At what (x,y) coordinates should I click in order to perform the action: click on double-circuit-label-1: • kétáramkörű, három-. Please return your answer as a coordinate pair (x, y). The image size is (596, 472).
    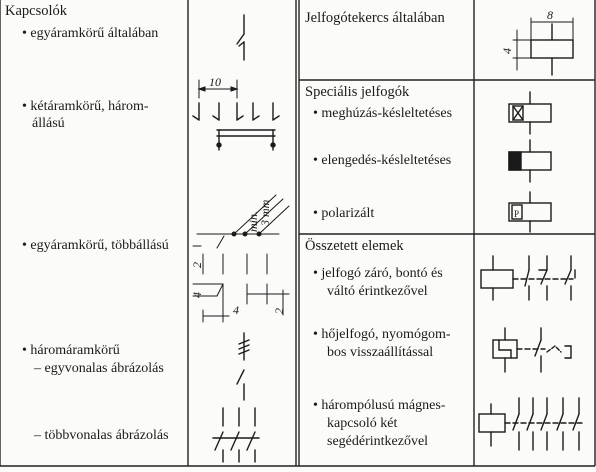
    Looking at the image, I should click on (85, 106).